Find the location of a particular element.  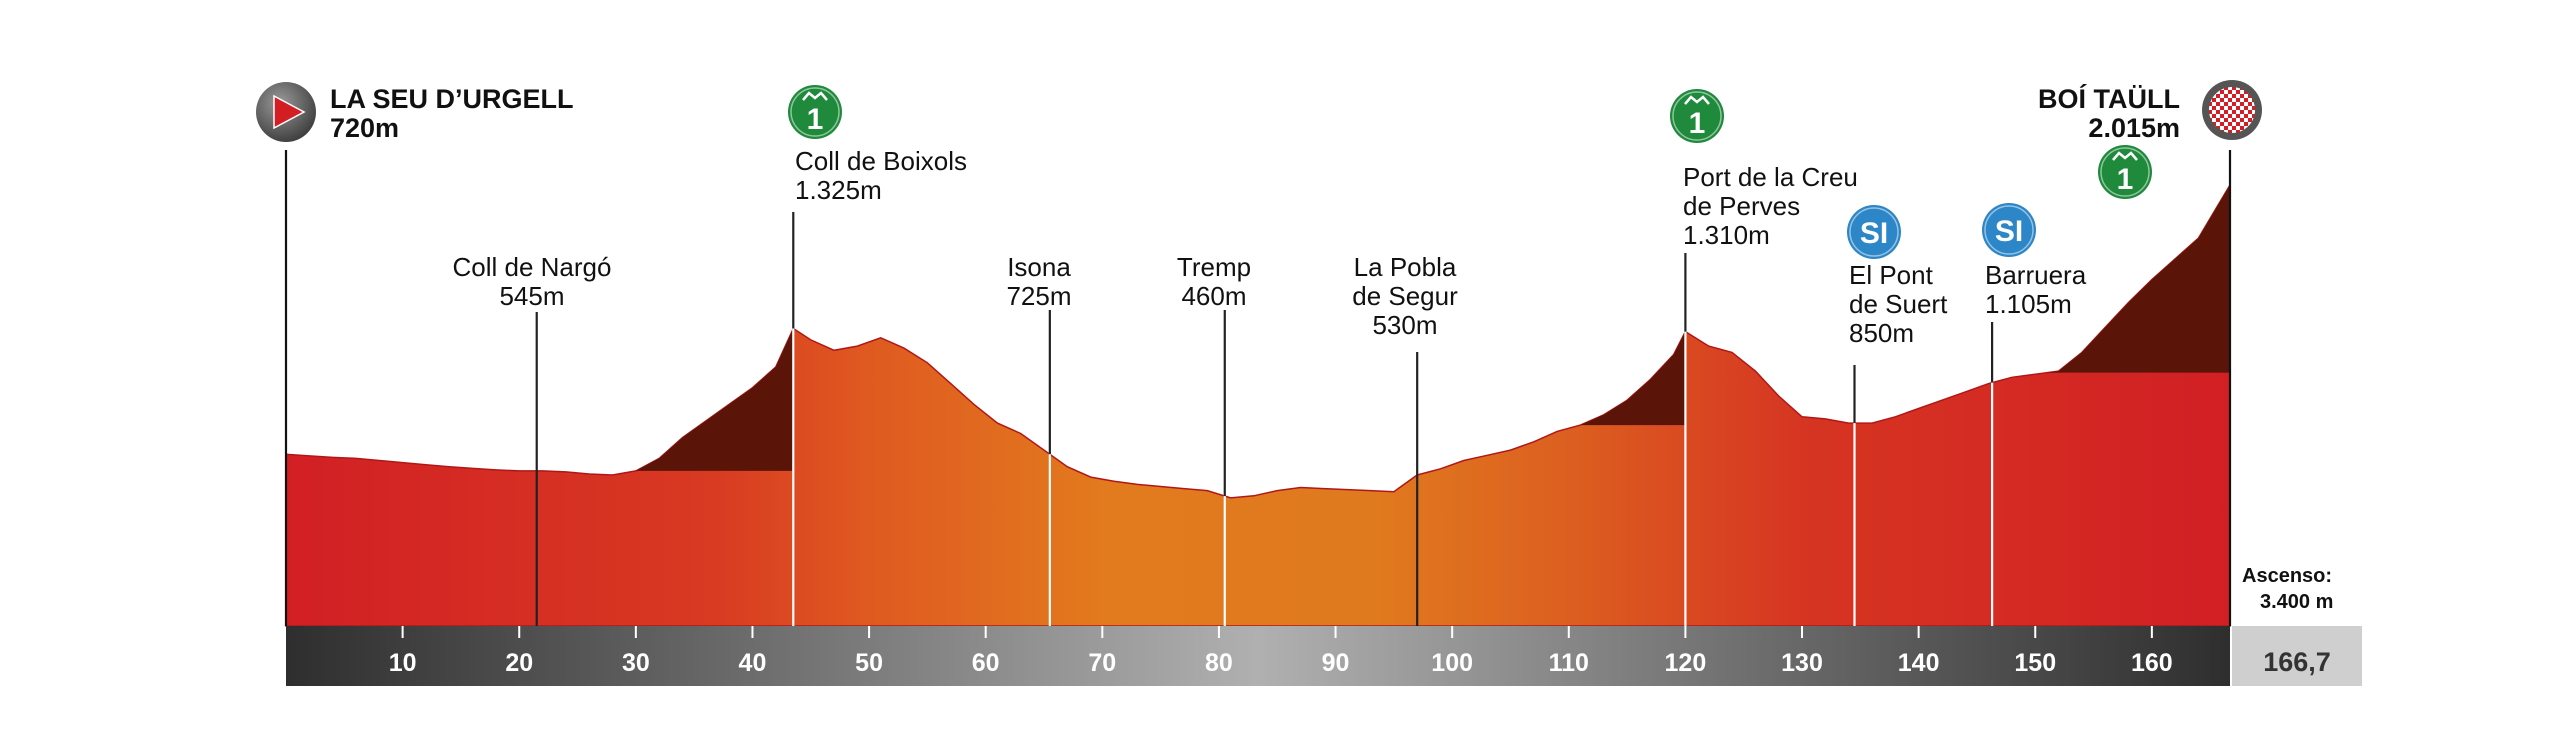

total-distance-box is located at coordinates (2297, 656).